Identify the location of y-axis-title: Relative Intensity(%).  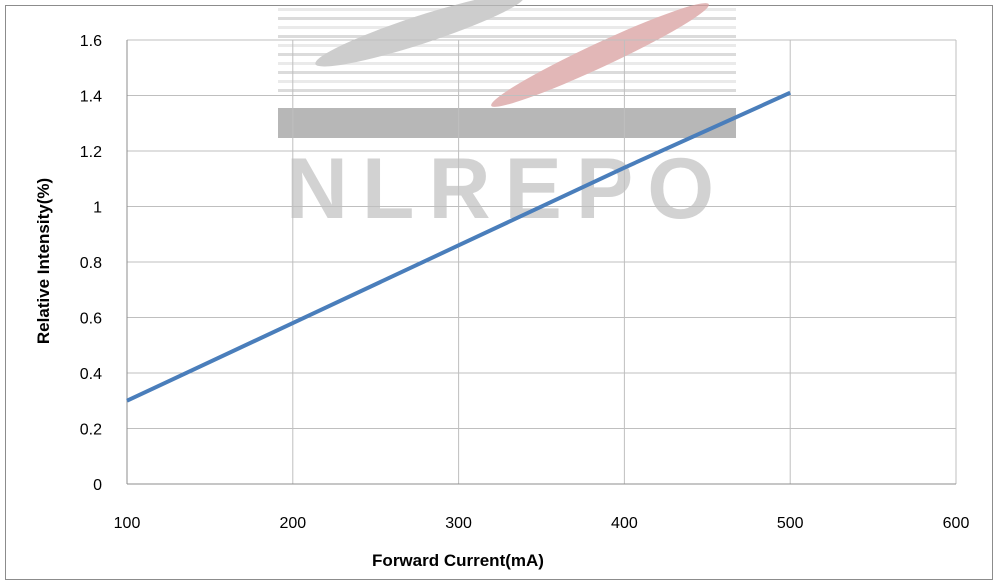
(43, 261).